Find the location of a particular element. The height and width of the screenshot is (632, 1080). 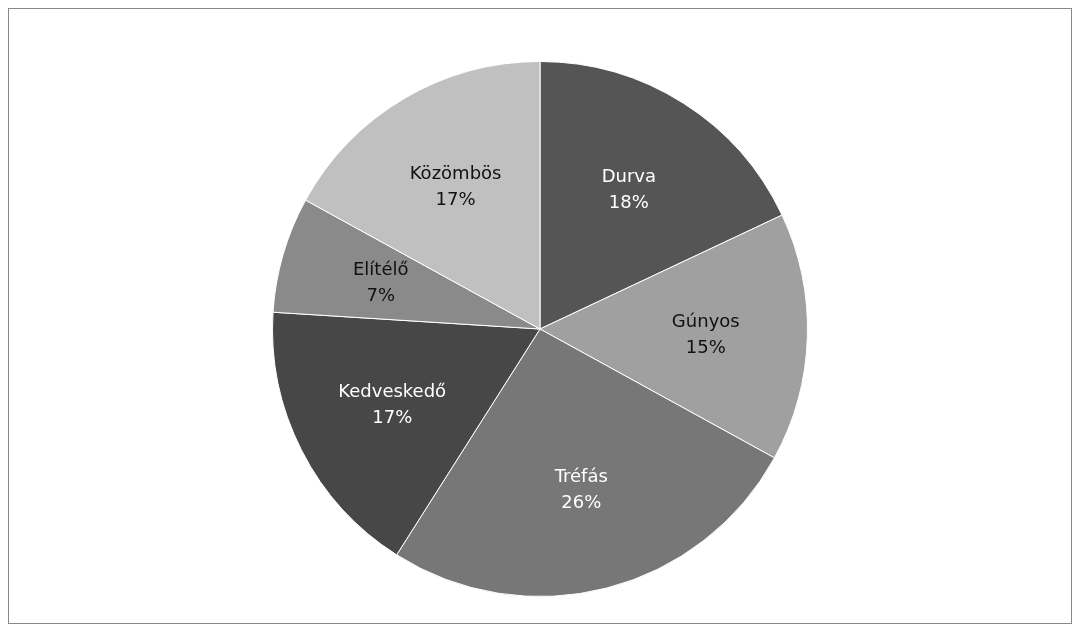

slice-label: Közömbös is located at coordinates (455, 172).